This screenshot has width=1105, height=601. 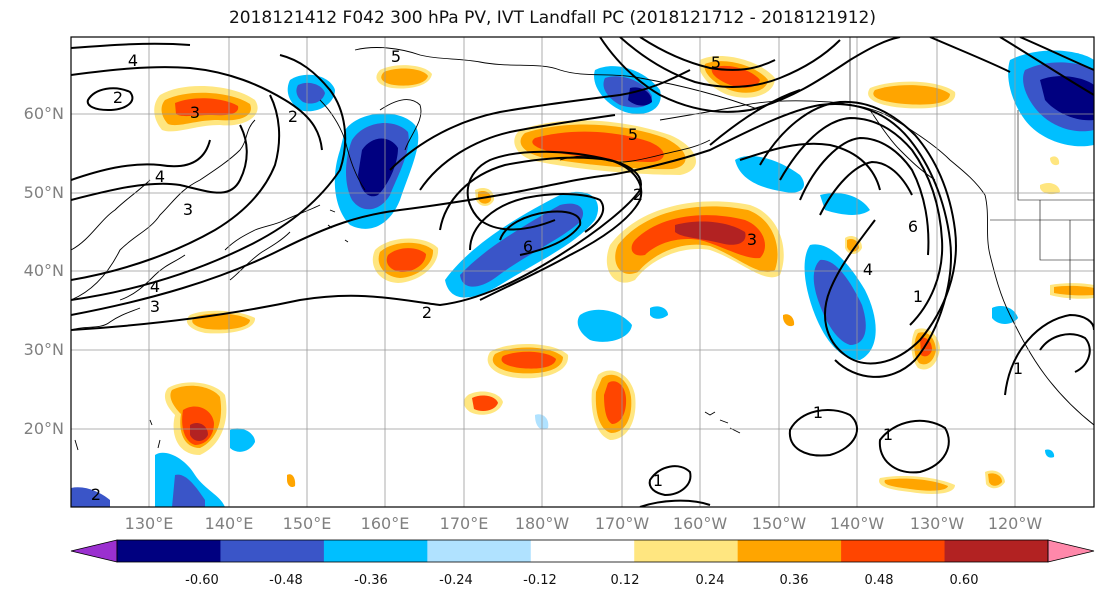 What do you see at coordinates (1050, 188) in the screenshot?
I see `anomaly-yellow` at bounding box center [1050, 188].